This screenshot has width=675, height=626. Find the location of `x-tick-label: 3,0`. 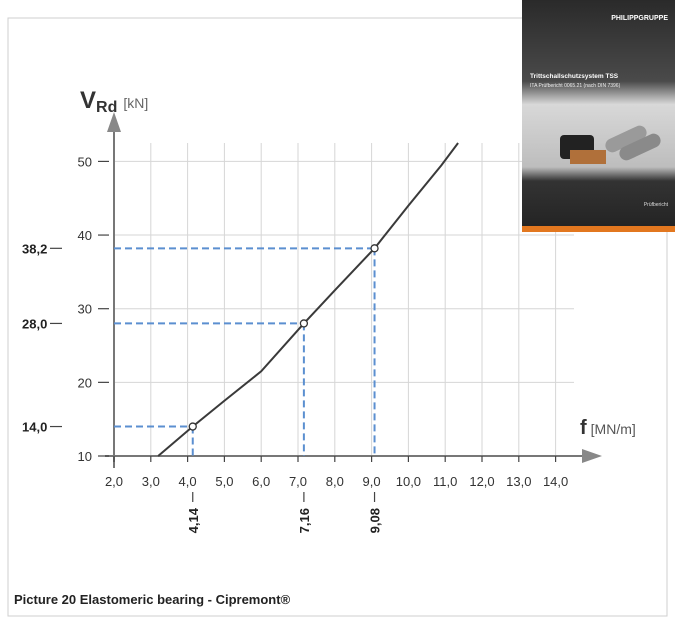

x-tick-label: 3,0 is located at coordinates (151, 481).